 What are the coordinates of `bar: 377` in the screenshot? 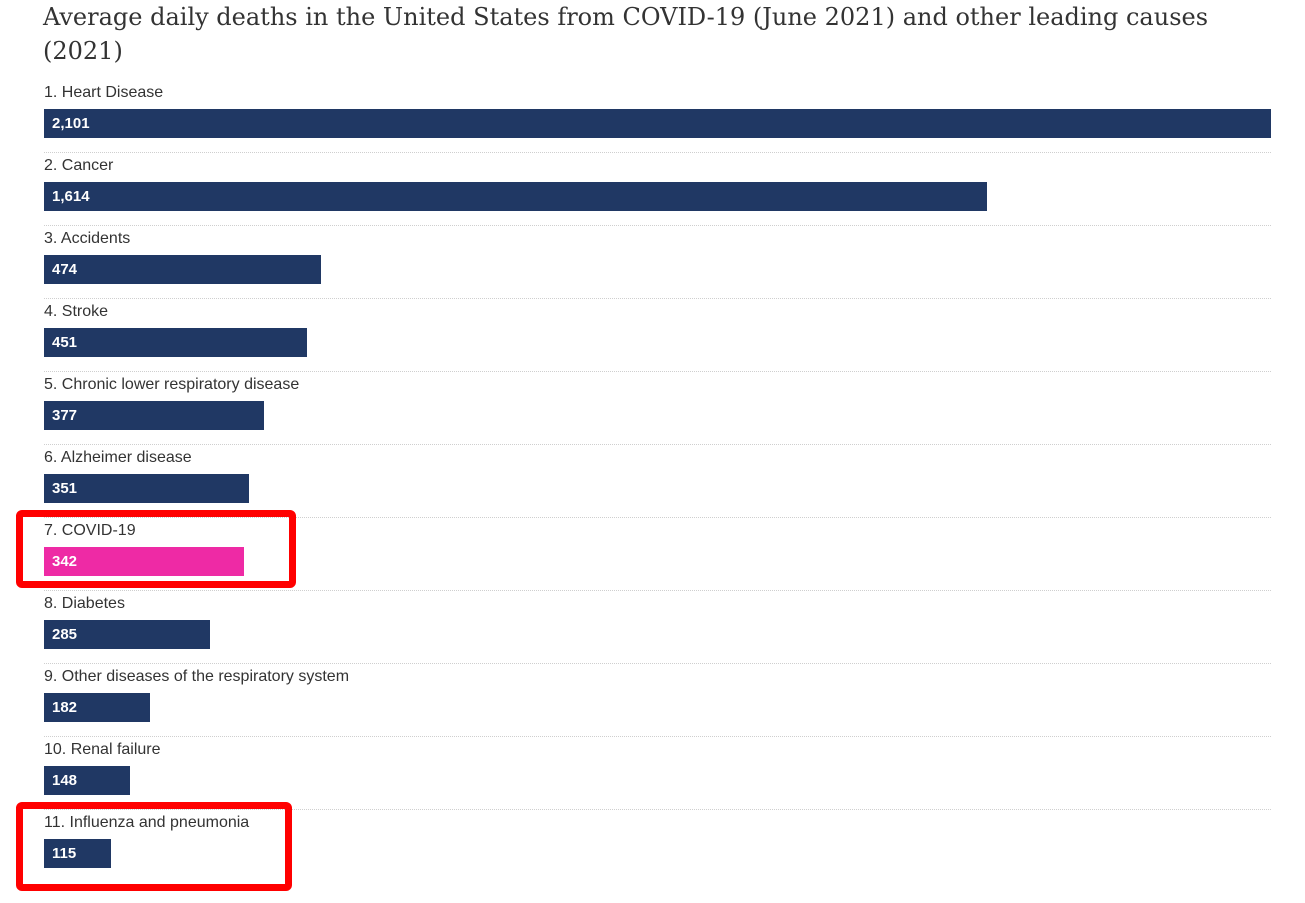 It's located at (154, 415).